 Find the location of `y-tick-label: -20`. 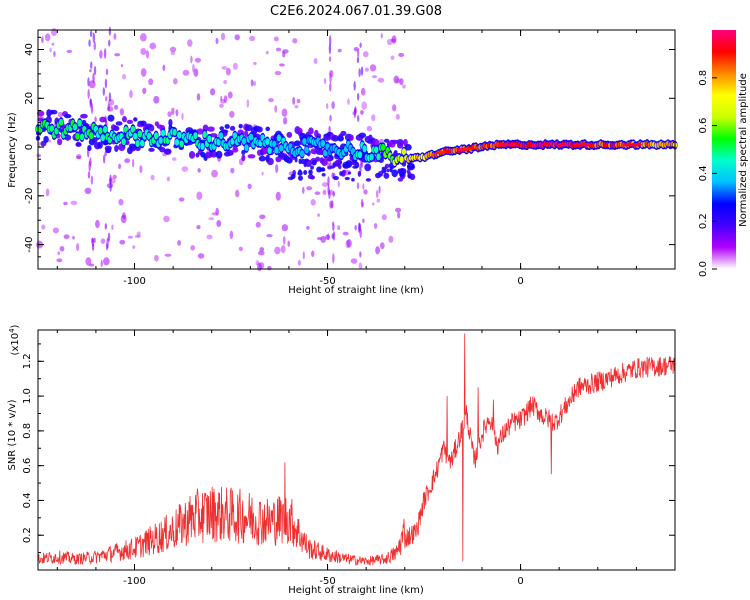

y-tick-label: -20 is located at coordinates (29, 196).